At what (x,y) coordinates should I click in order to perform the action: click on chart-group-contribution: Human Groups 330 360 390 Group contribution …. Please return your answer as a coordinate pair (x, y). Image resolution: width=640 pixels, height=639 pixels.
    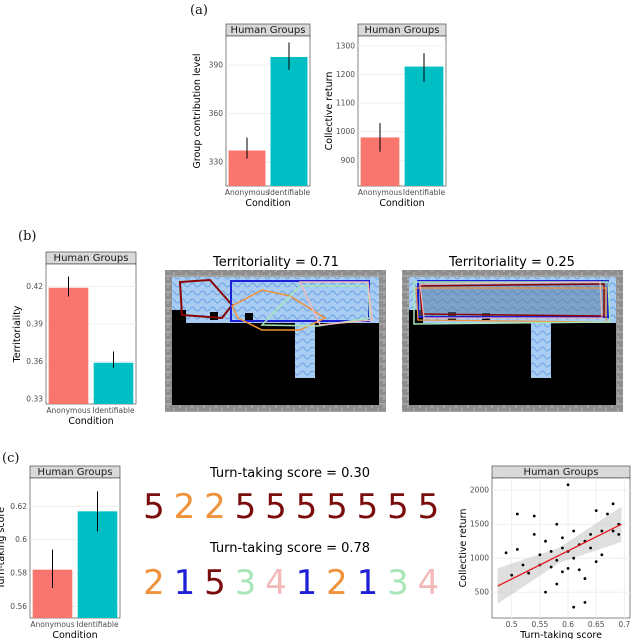
    Looking at the image, I should click on (251, 116).